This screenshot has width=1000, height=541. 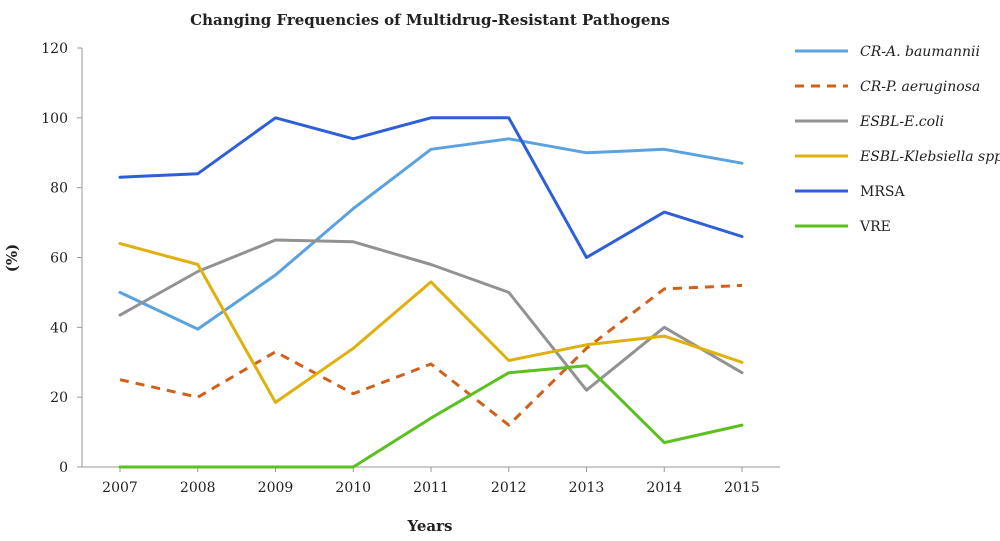 What do you see at coordinates (920, 87) in the screenshot?
I see `legend-label-cr-p-aeruginosa: CR-P. aeruginosa` at bounding box center [920, 87].